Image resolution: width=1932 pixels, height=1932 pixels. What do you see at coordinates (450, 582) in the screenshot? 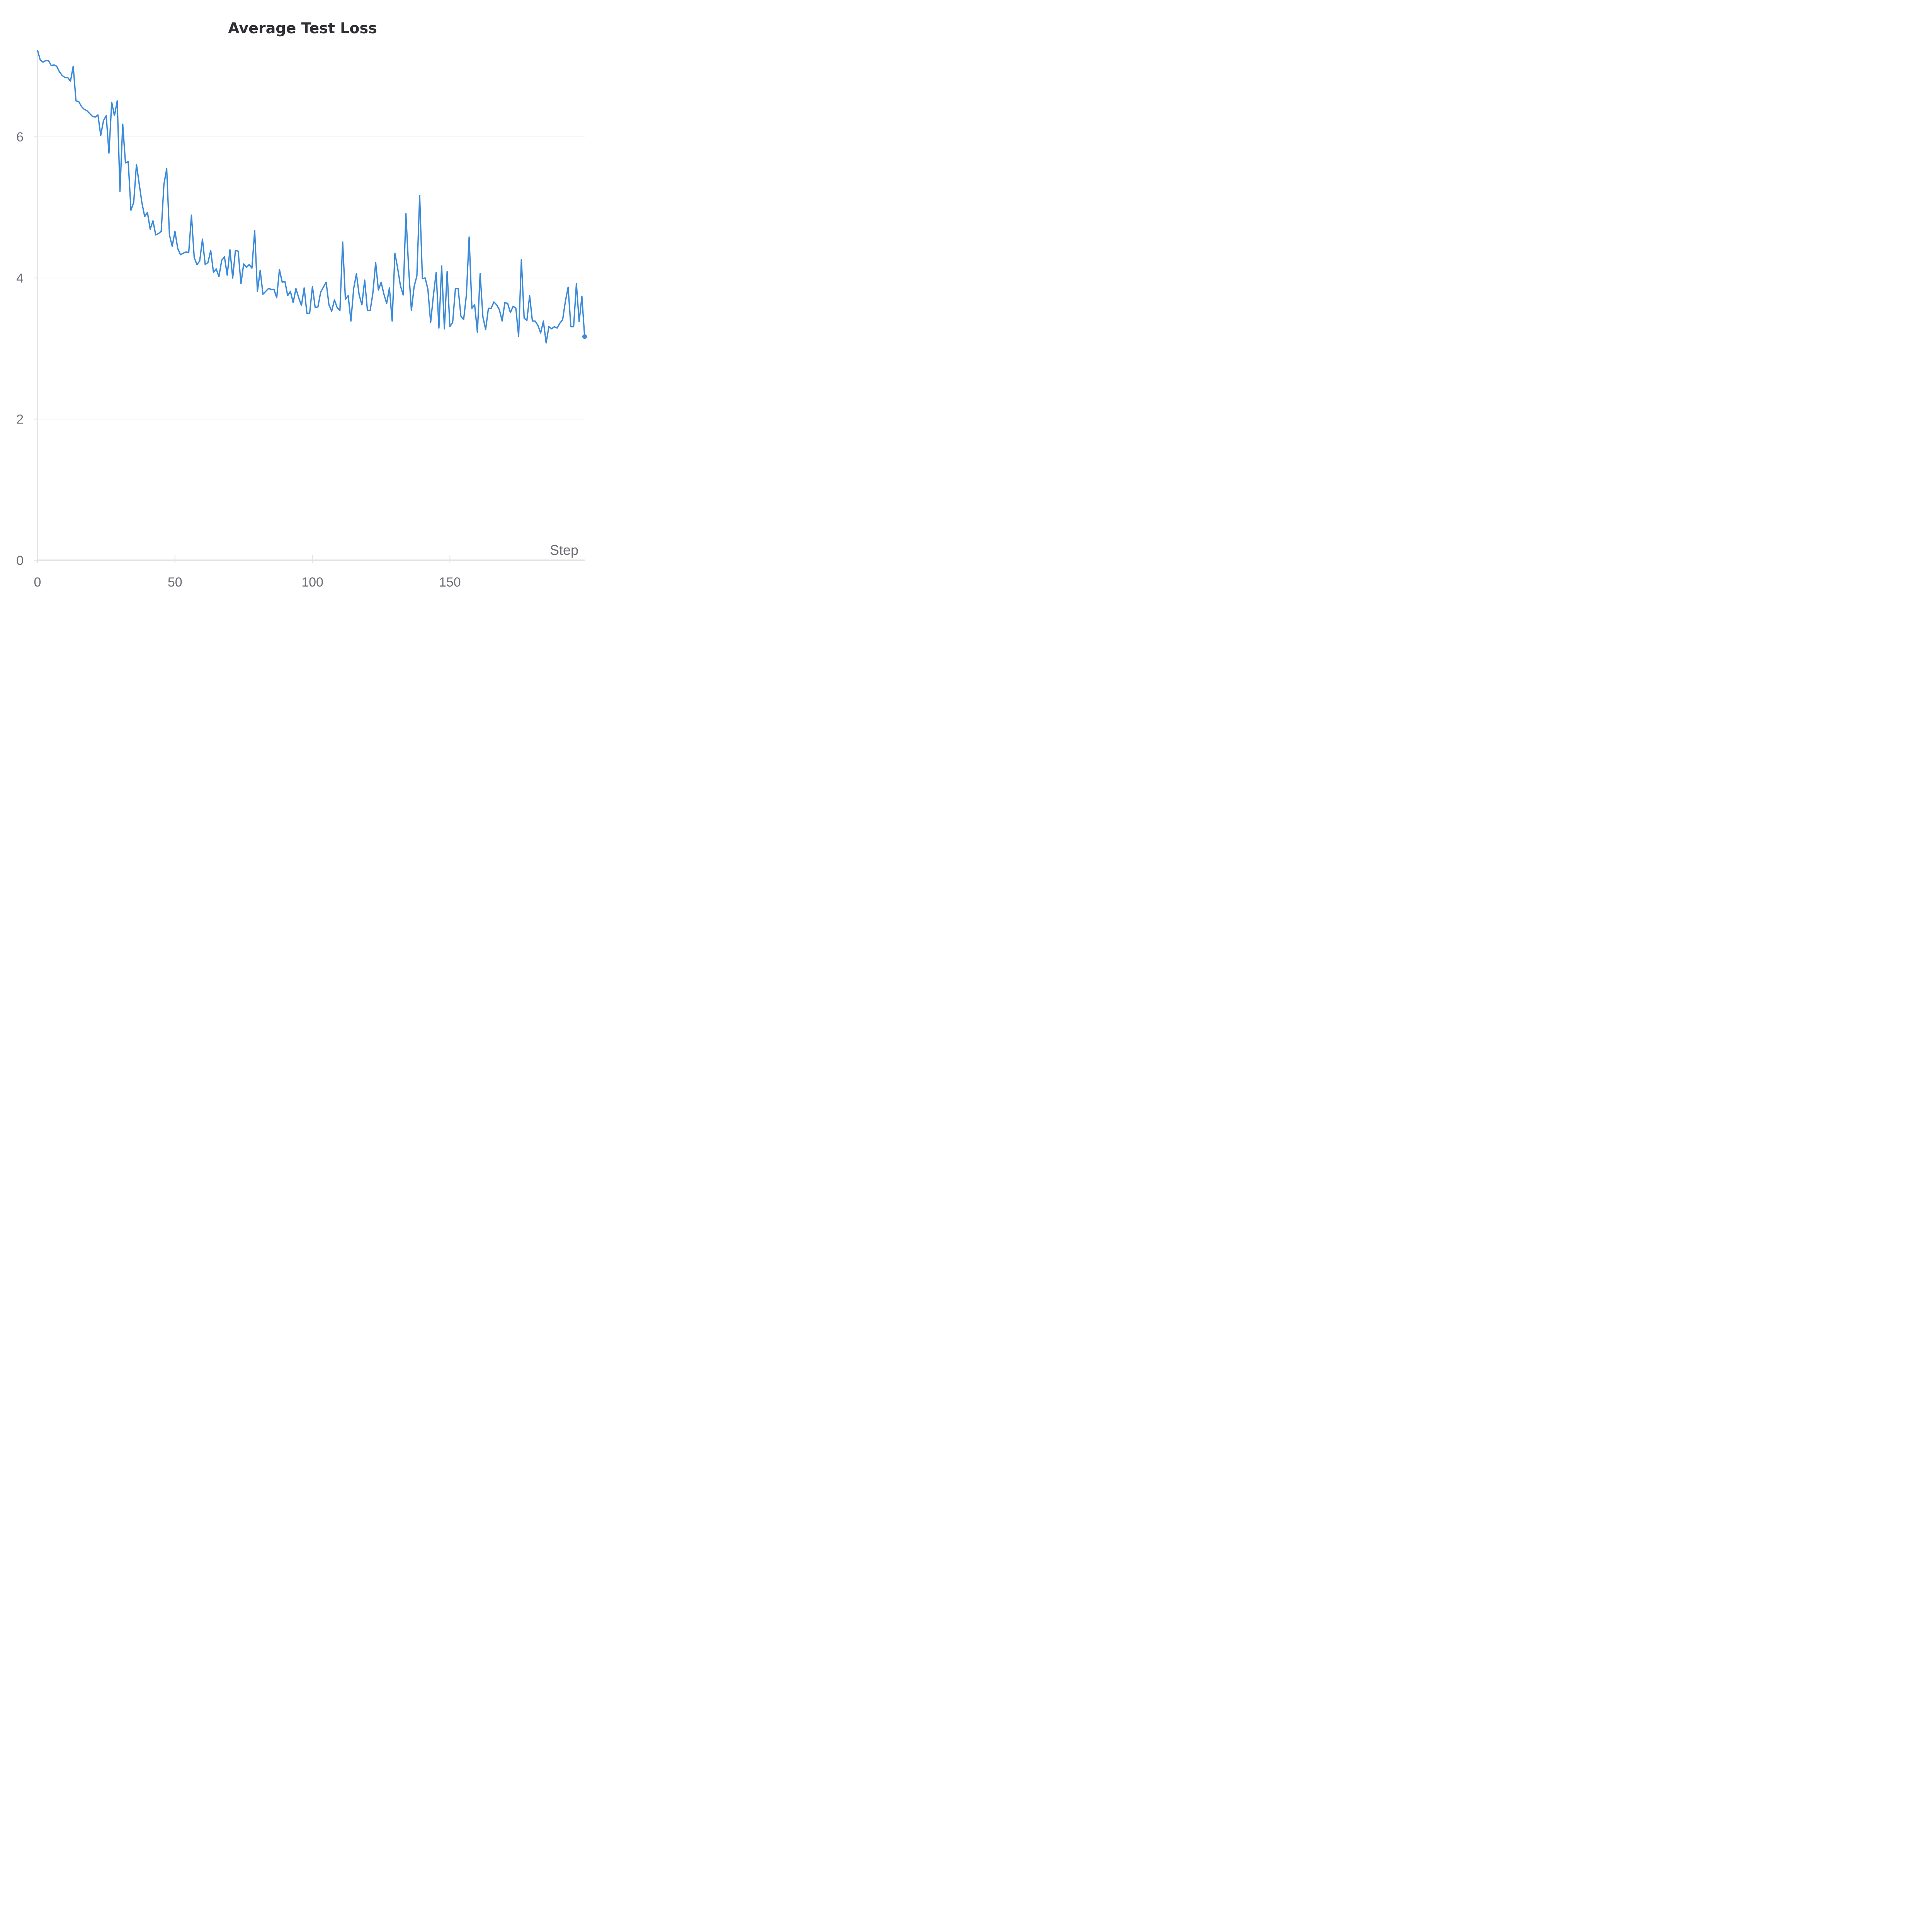
I see `x-tick-label: 150` at bounding box center [450, 582].